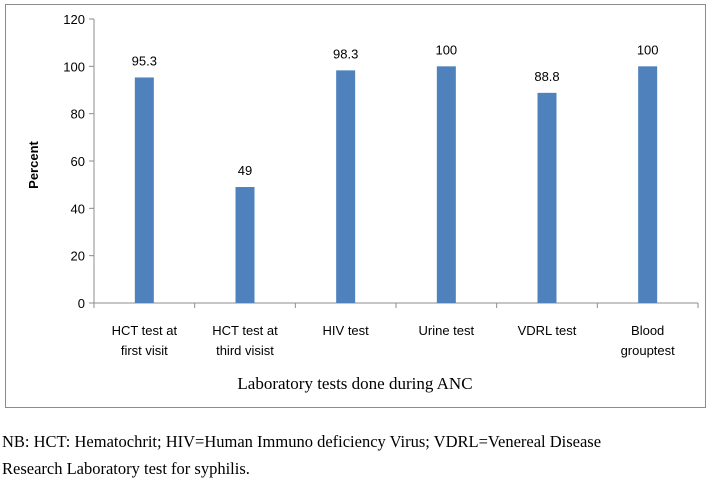  I want to click on y-axis-label: Percent, so click(33, 164).